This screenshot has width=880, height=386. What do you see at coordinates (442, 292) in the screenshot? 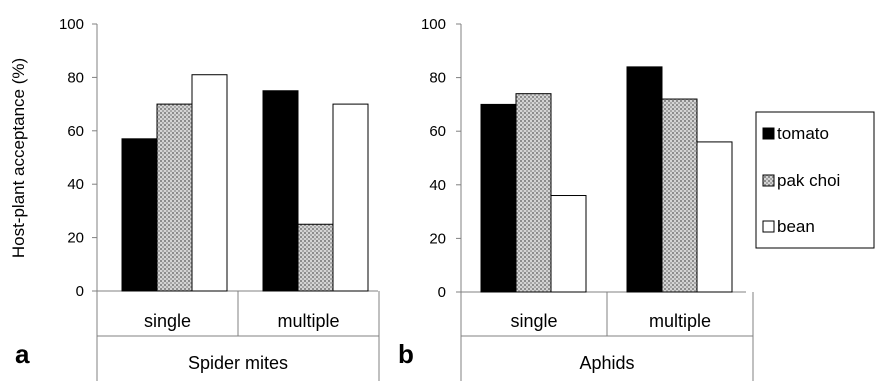
I see `panel-b-ytick-label: 0` at bounding box center [442, 292].